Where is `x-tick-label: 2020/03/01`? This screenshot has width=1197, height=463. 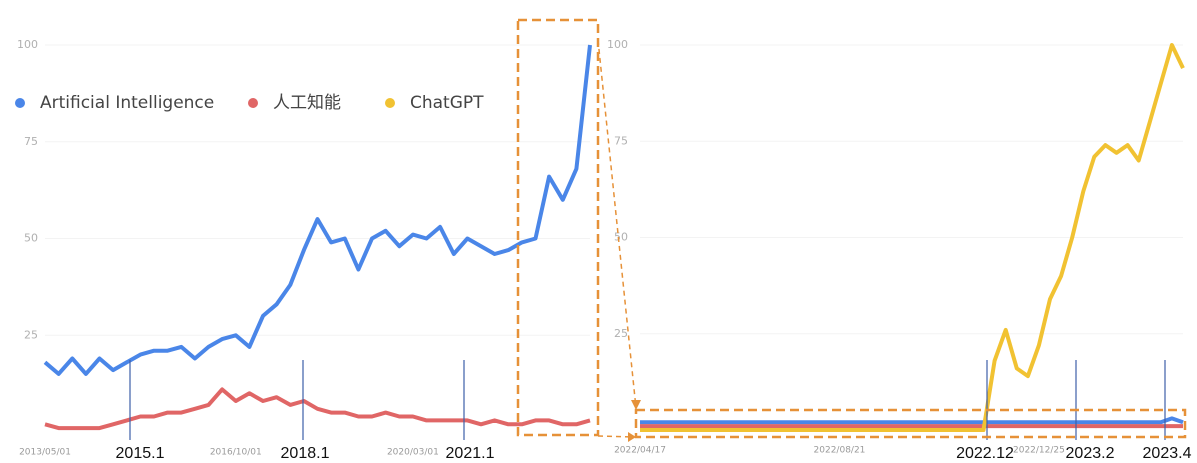
x-tick-label: 2020/03/01 is located at coordinates (413, 453).